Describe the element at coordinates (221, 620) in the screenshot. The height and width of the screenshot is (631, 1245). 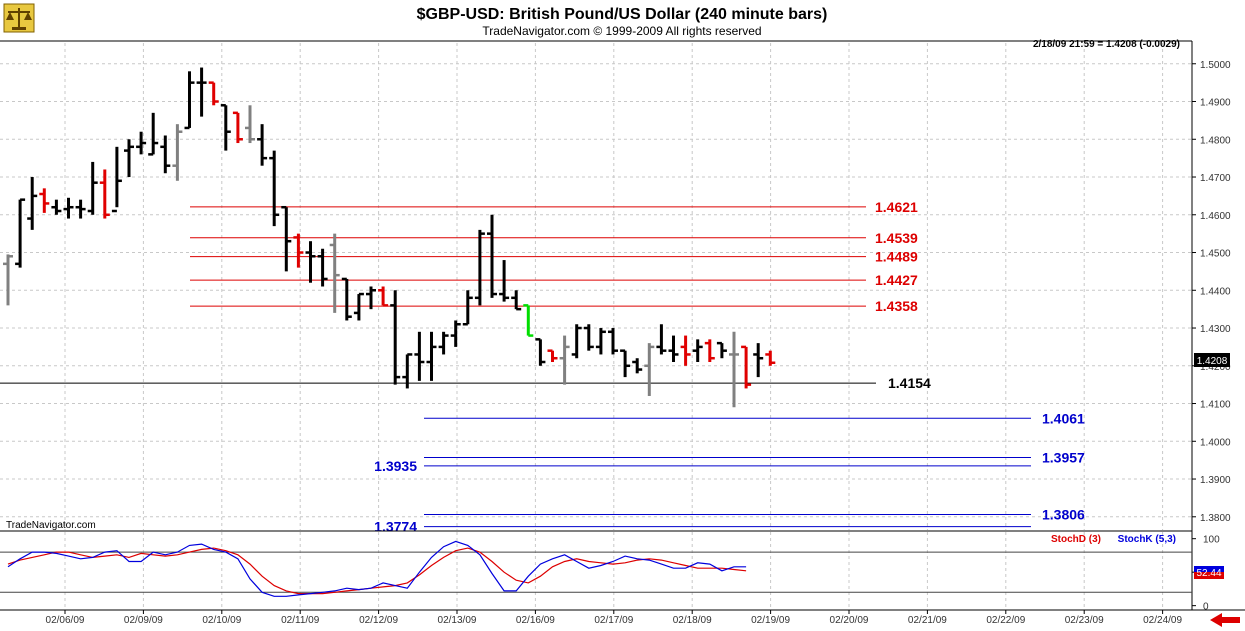
I see `x-tick-label: 02/10/09` at that location.